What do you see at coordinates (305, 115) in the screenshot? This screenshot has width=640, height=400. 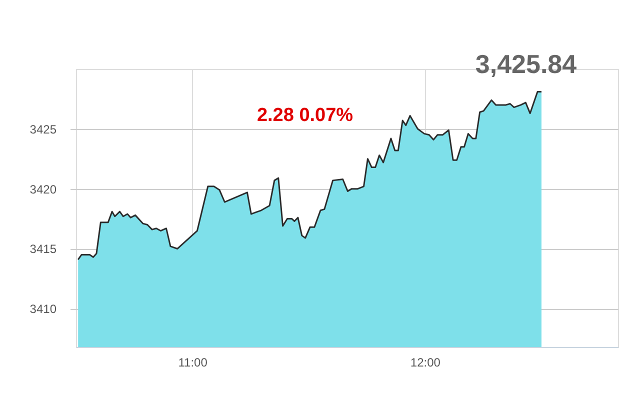 I see `annotation: 2.28 0.07%` at bounding box center [305, 115].